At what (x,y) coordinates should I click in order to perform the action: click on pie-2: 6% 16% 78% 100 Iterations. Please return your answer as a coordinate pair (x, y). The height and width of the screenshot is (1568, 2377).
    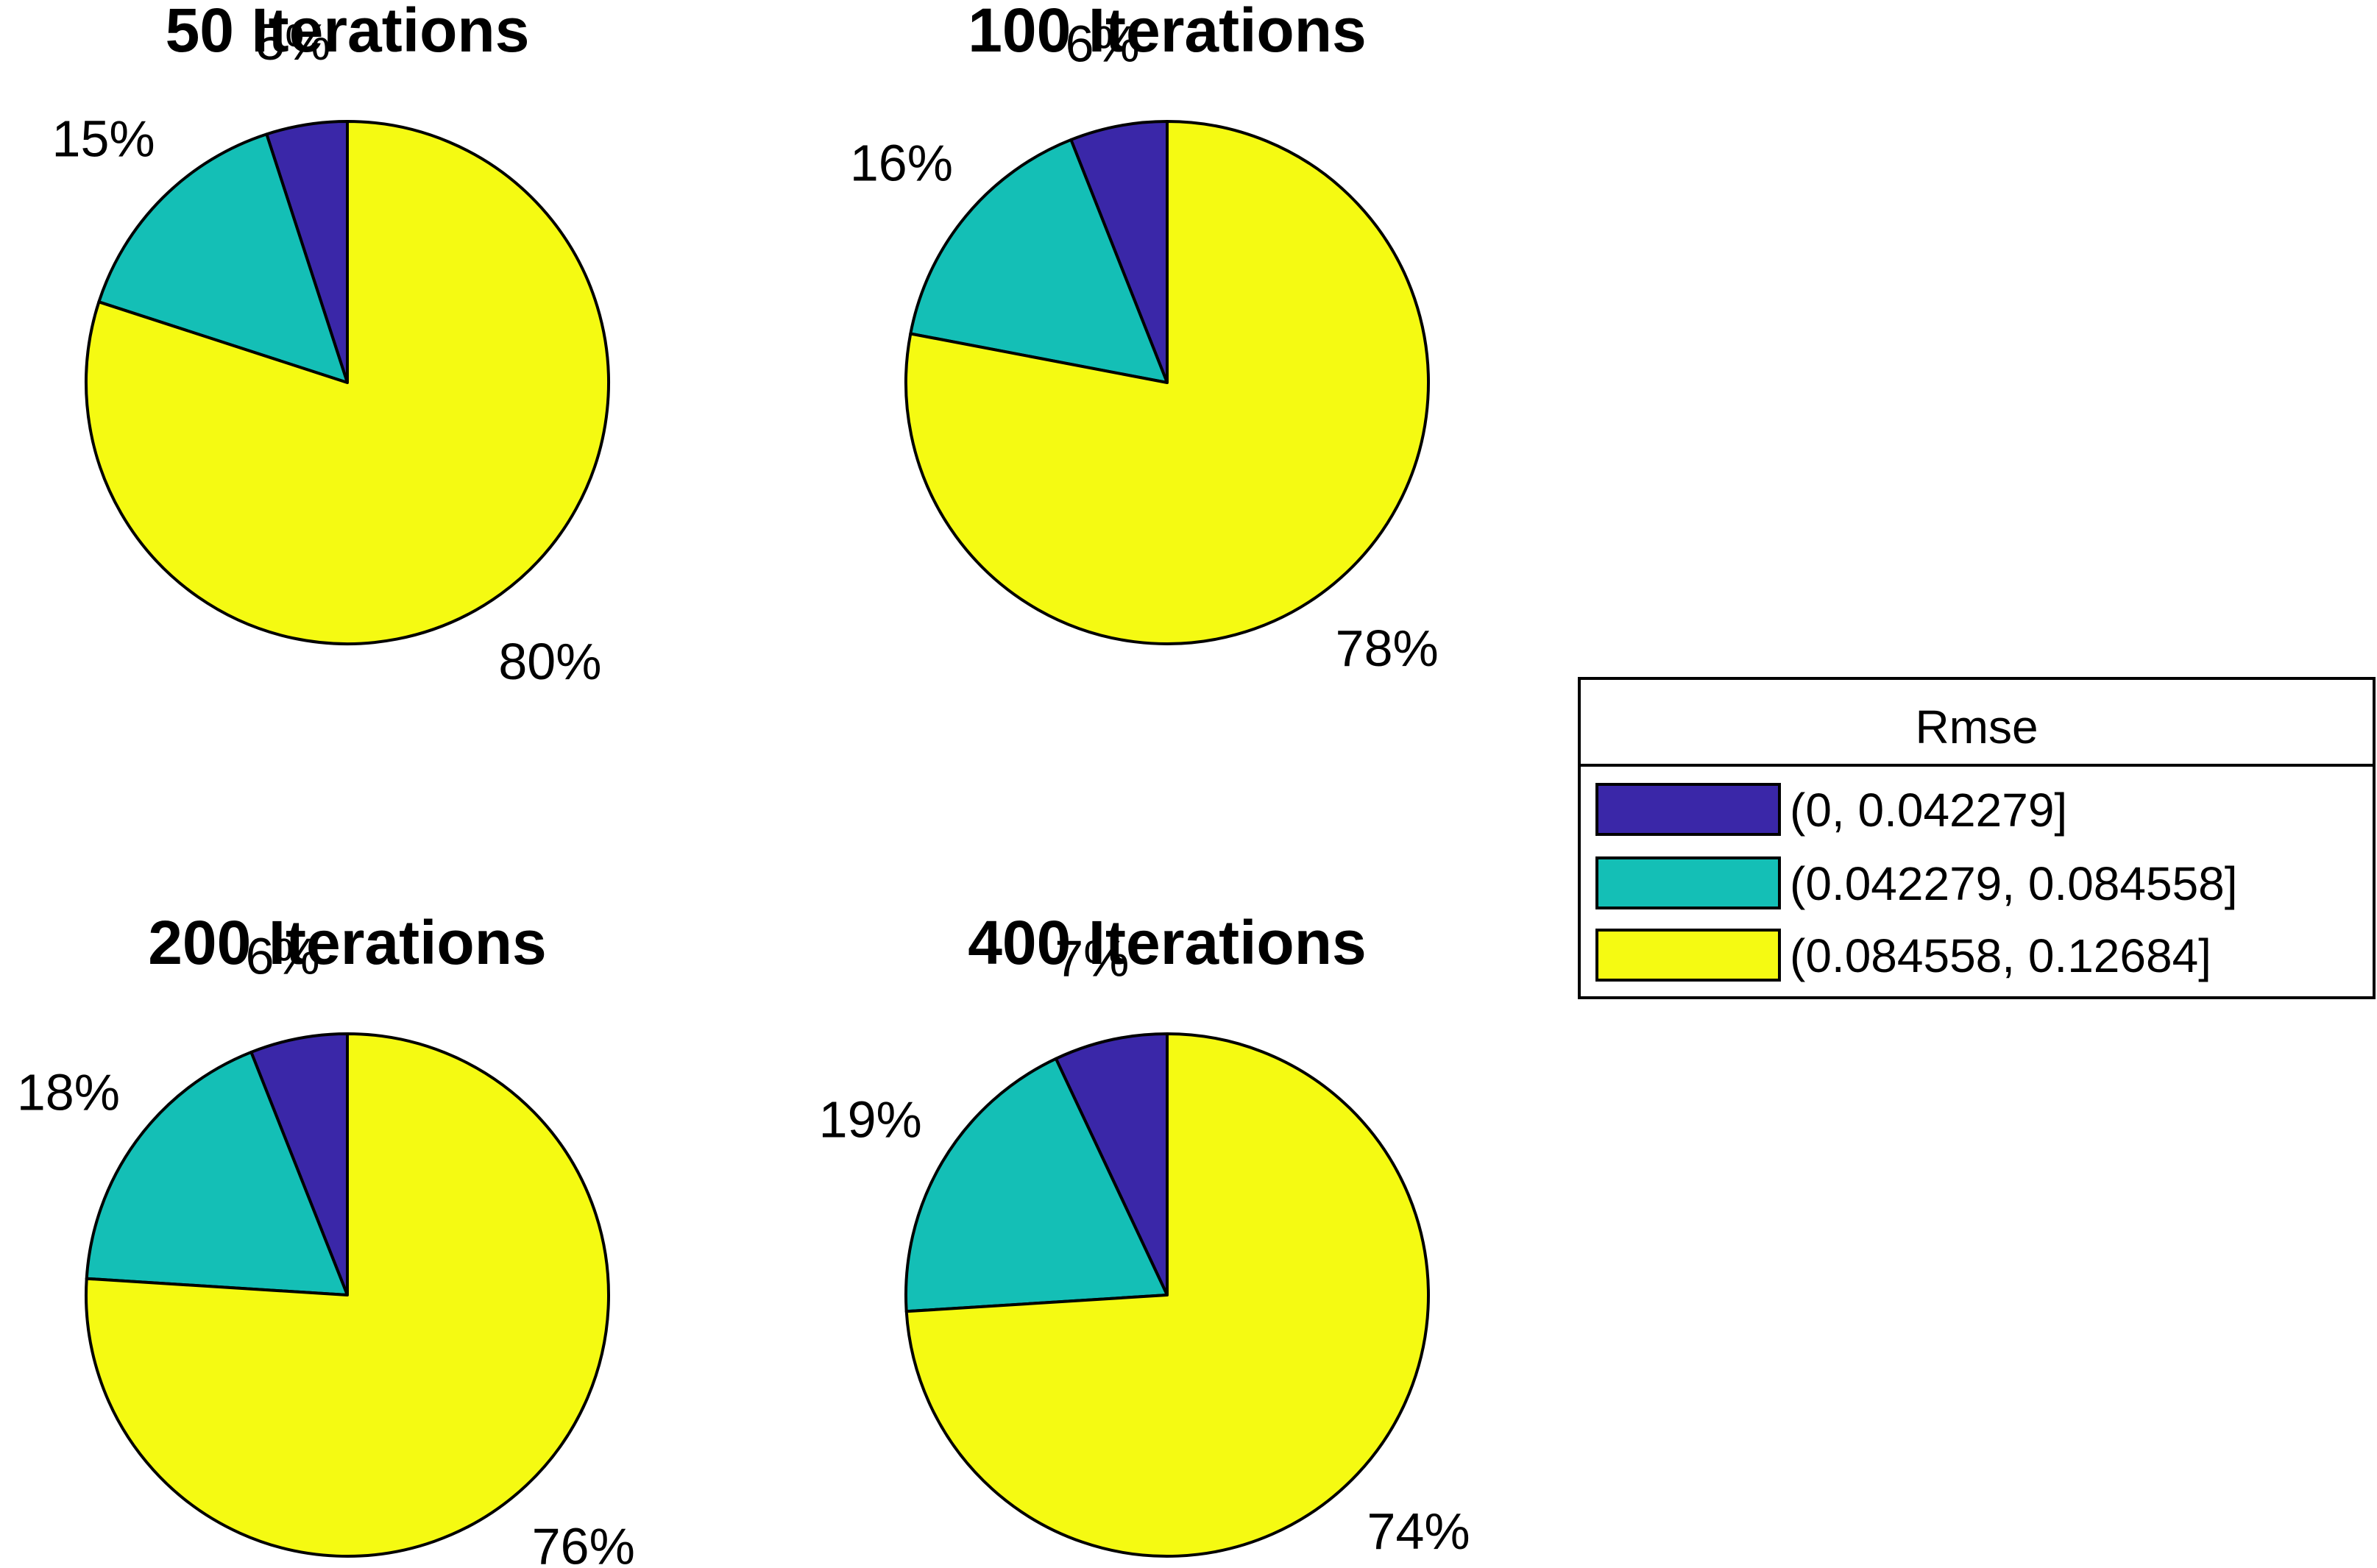
    Looking at the image, I should click on (1144, 338).